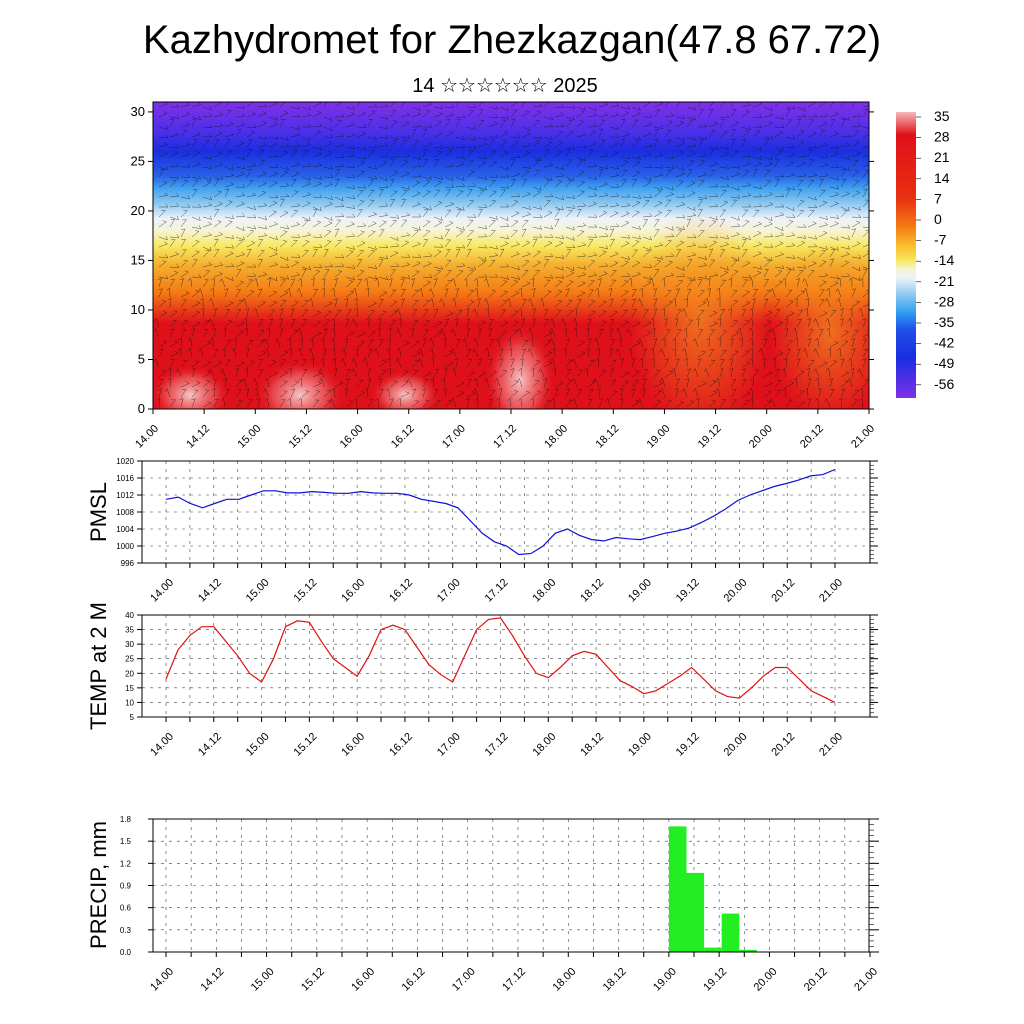 The image size is (1024, 1024). What do you see at coordinates (132, 717) in the screenshot?
I see `temperature-y-tick-label: 5` at bounding box center [132, 717].